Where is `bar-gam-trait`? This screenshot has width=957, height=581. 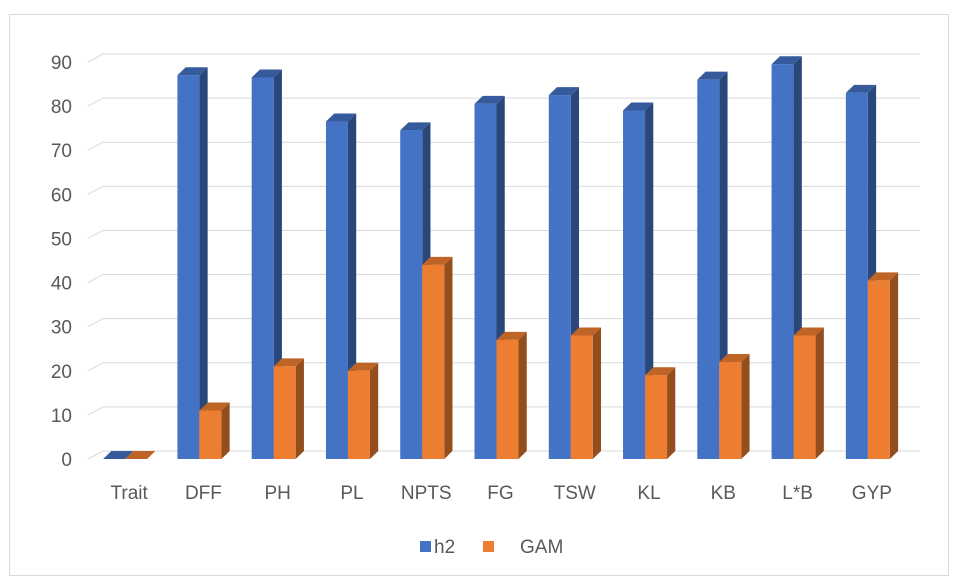
bar-gam-trait is located at coordinates (140, 455).